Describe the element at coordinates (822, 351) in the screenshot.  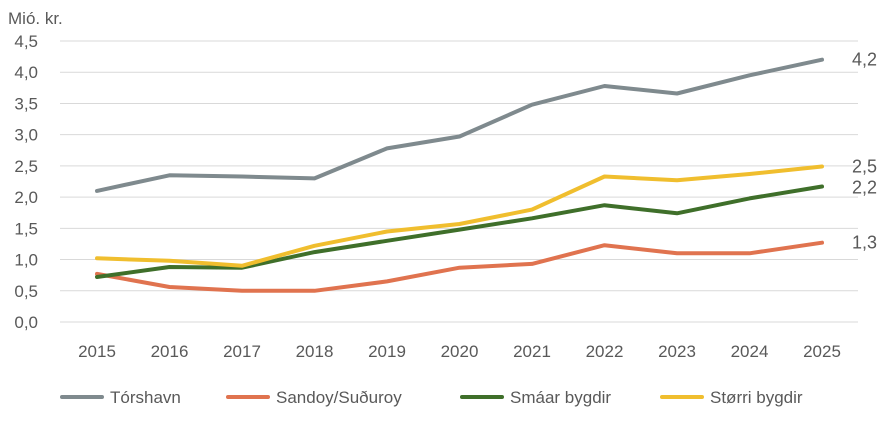
I see `x-tick-label: 2025` at that location.